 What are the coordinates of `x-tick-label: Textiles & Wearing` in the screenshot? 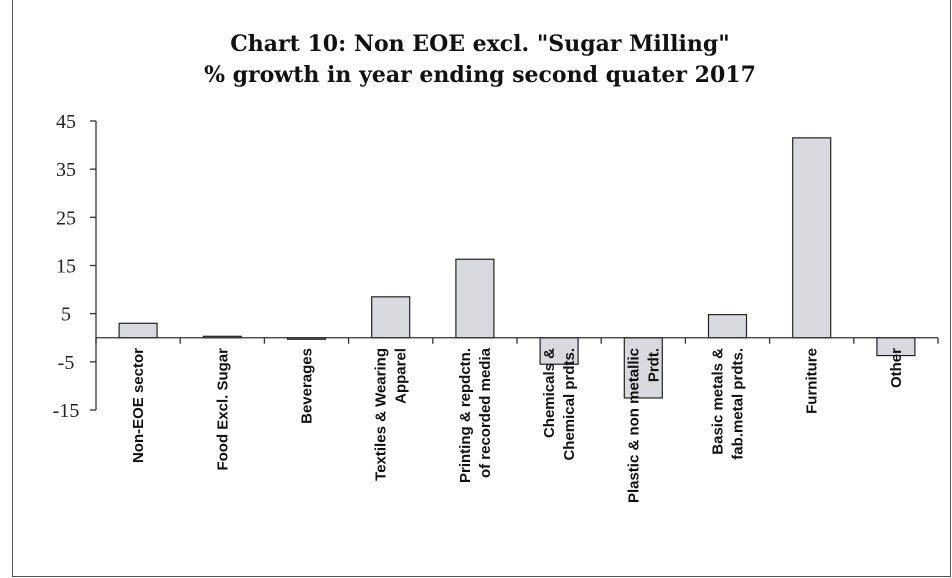 It's located at (381, 414).